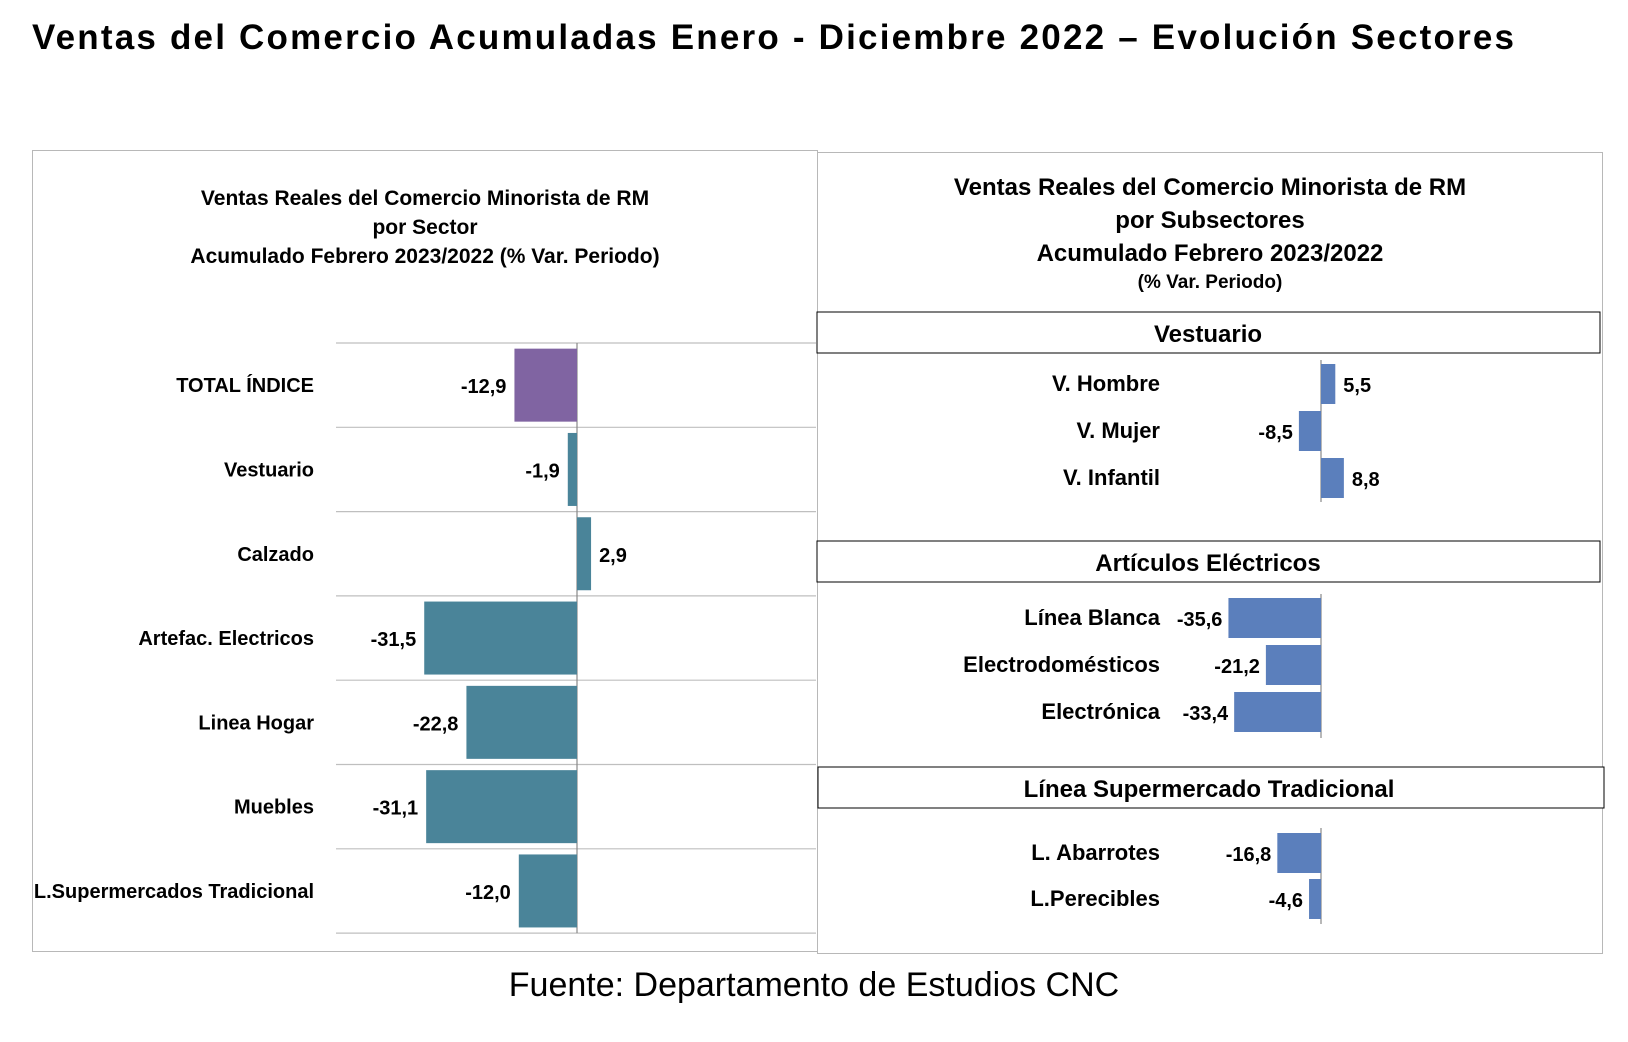 The width and height of the screenshot is (1628, 1042). I want to click on sector-value-label: -31,1, so click(396, 809).